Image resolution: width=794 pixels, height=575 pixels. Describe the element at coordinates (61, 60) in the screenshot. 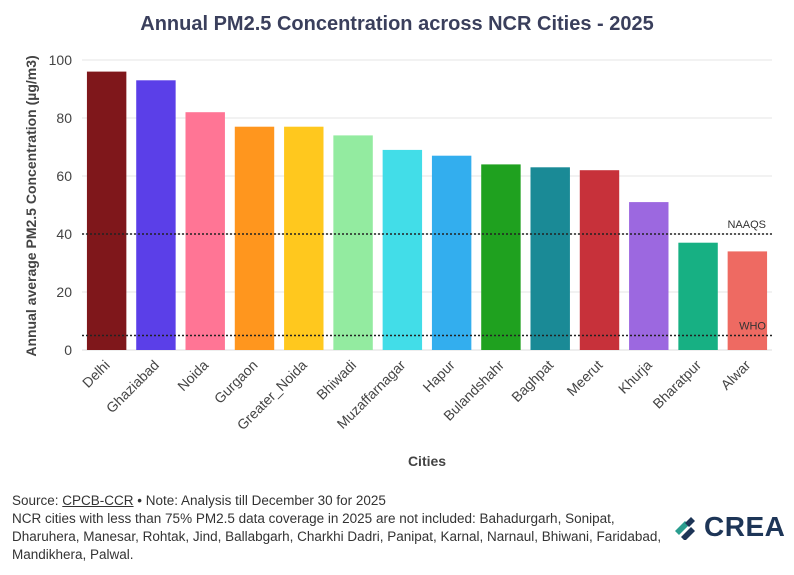

I see `y-tick-label: 100` at that location.